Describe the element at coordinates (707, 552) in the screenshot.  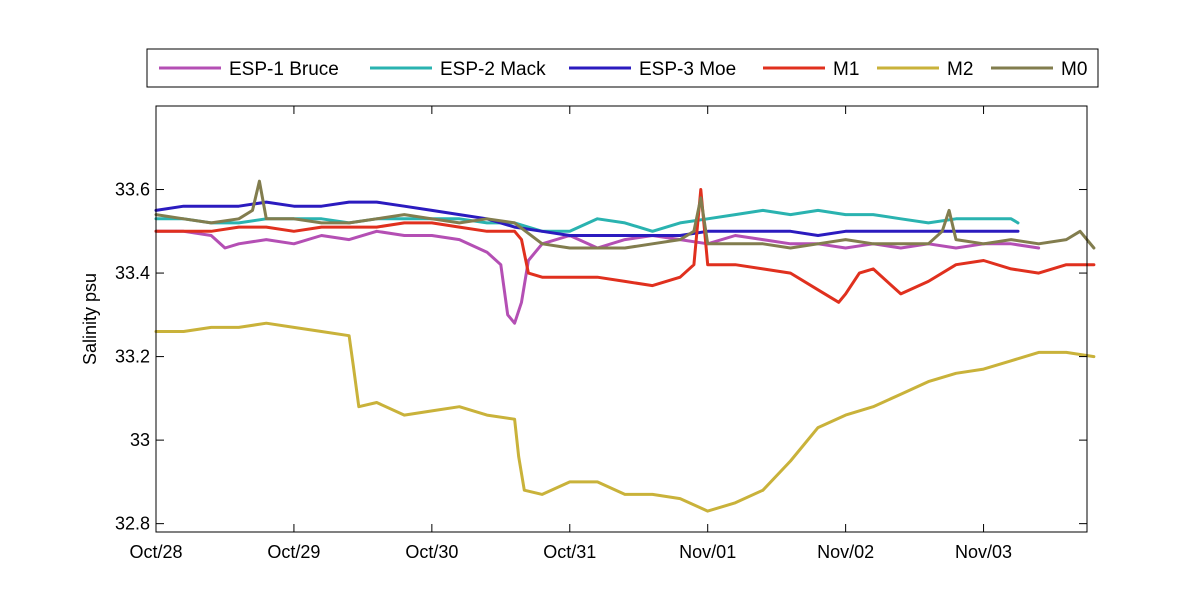
I see `x-tick-label: Nov/01` at that location.